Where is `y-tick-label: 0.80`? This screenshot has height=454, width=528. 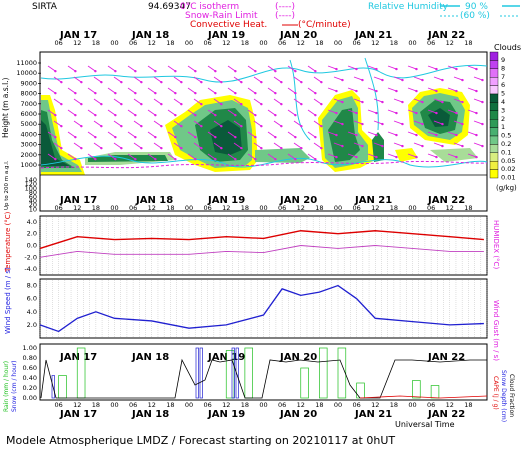
y-tick-label: 0.80 is located at coordinates (30, 358).